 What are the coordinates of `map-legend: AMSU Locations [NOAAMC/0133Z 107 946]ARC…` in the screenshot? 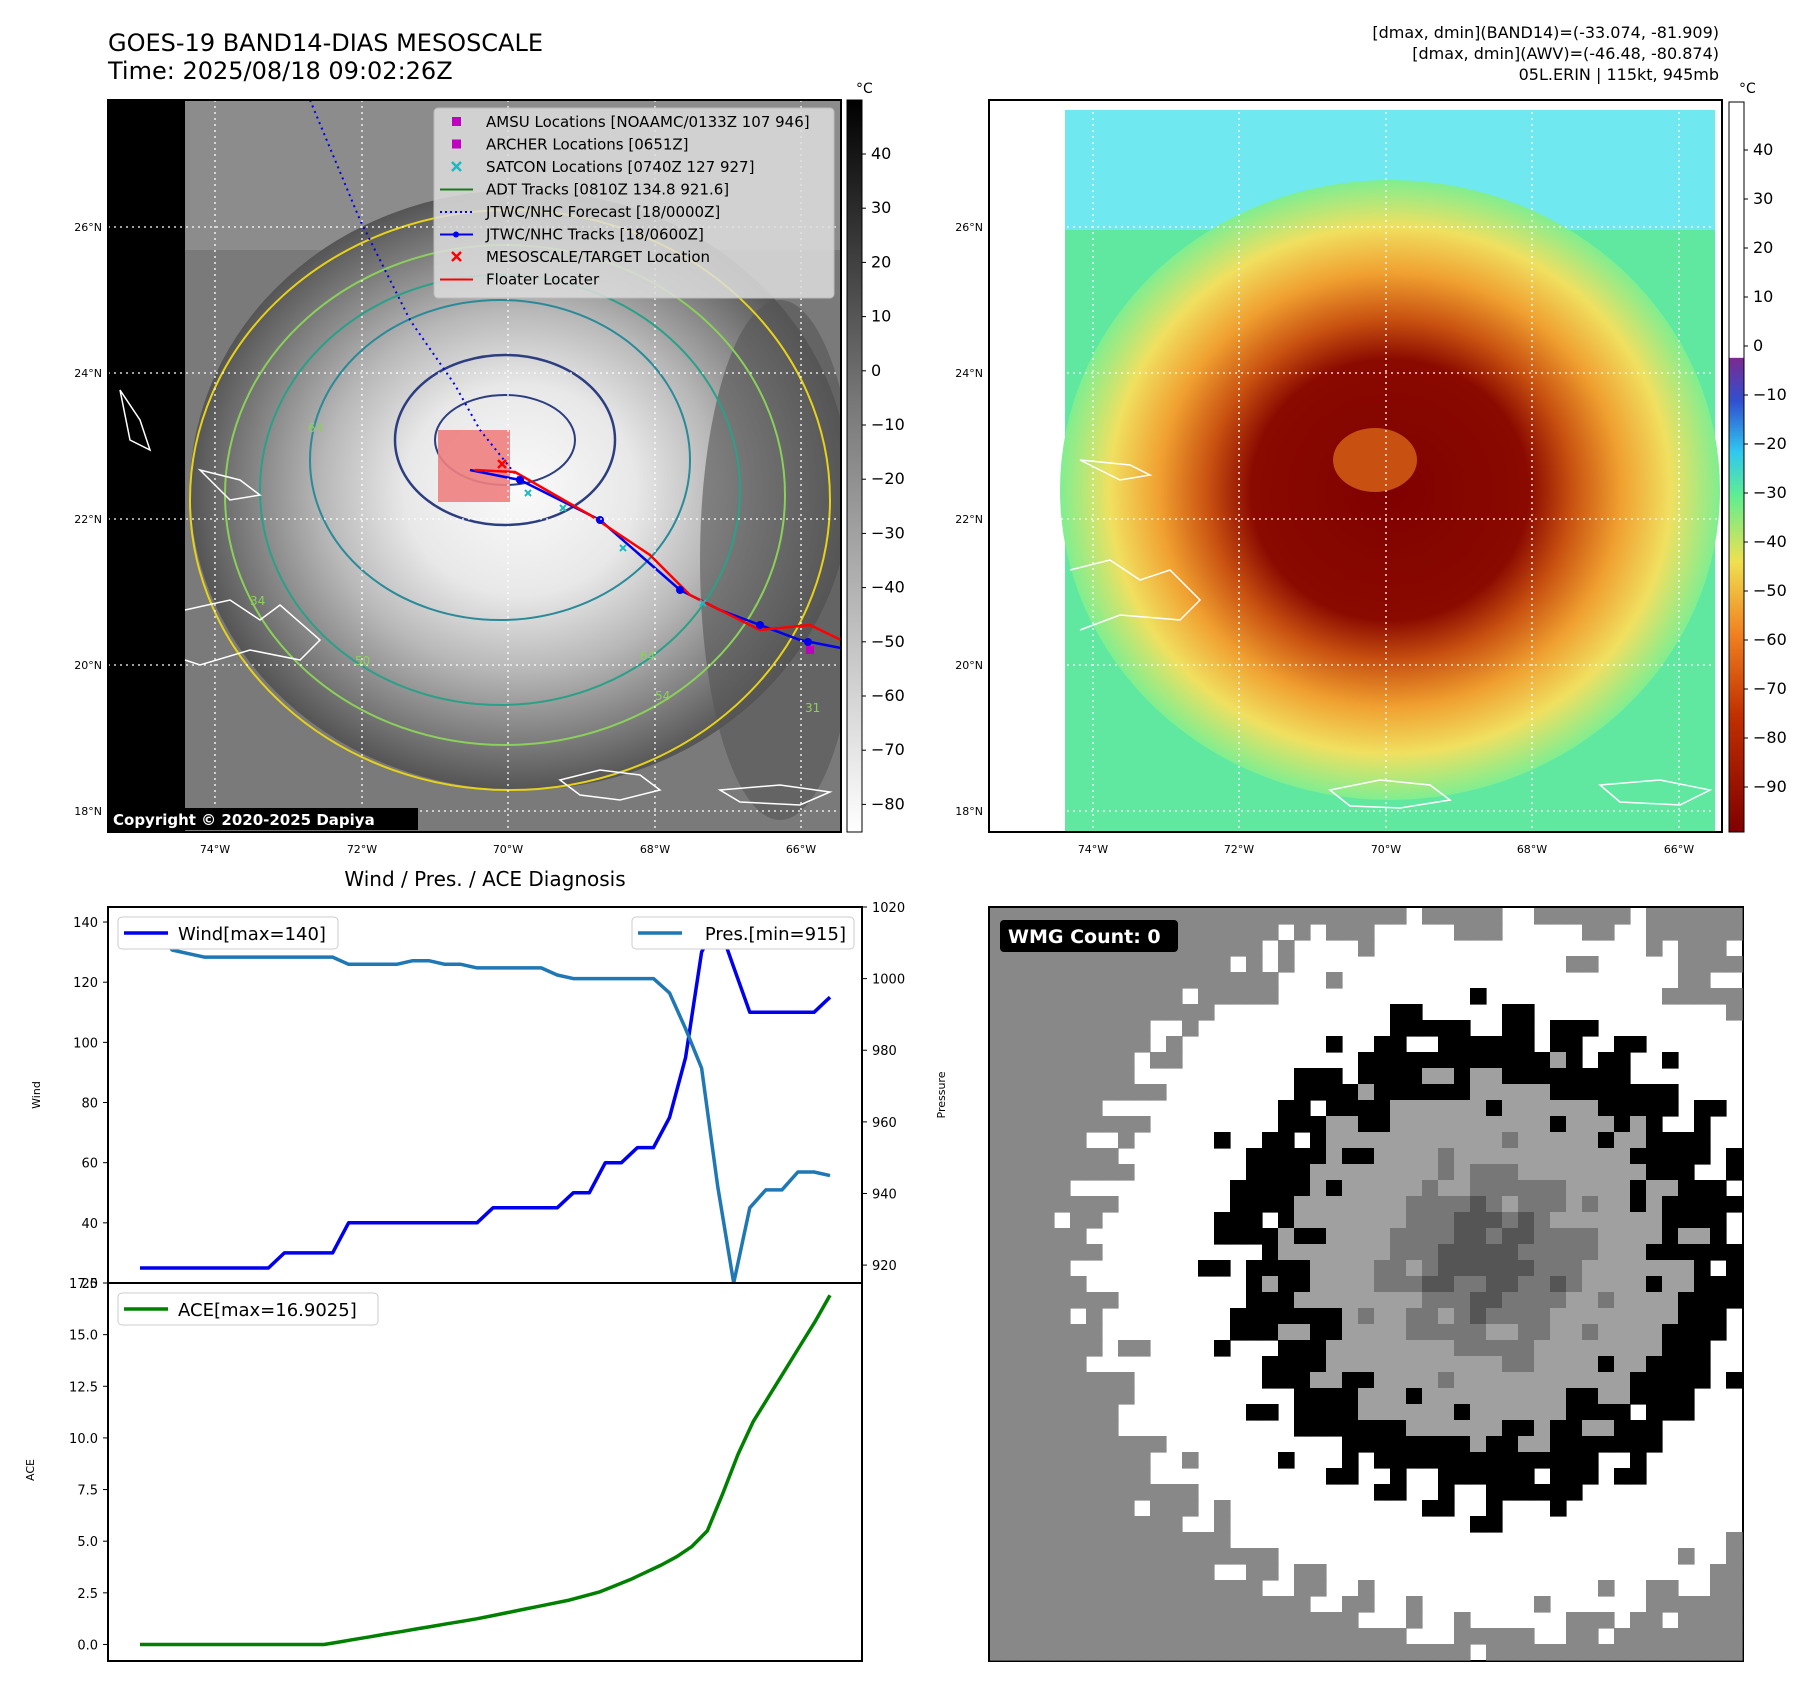 It's located at (634, 203).